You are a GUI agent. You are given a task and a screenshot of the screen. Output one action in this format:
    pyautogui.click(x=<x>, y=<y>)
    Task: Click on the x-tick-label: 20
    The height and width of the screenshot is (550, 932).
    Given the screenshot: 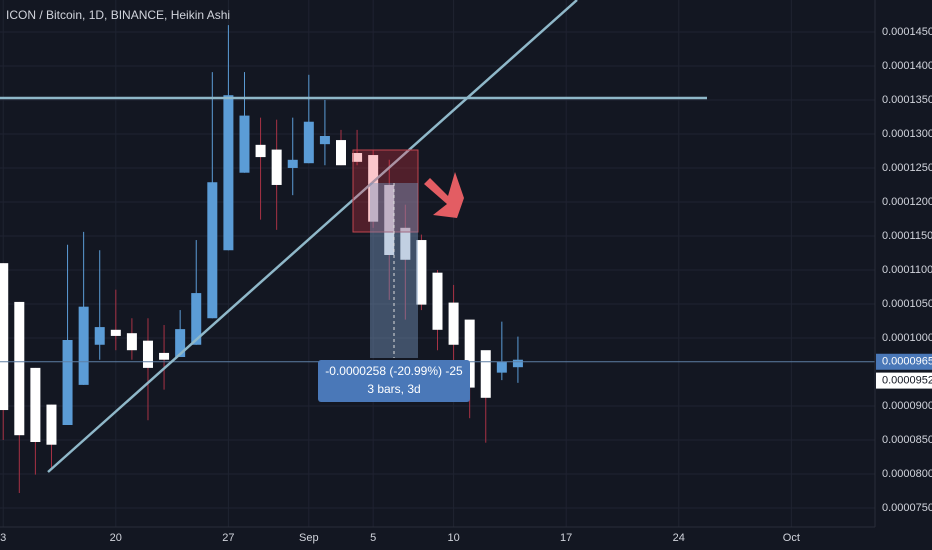 What is the action you would take?
    pyautogui.click(x=116, y=538)
    